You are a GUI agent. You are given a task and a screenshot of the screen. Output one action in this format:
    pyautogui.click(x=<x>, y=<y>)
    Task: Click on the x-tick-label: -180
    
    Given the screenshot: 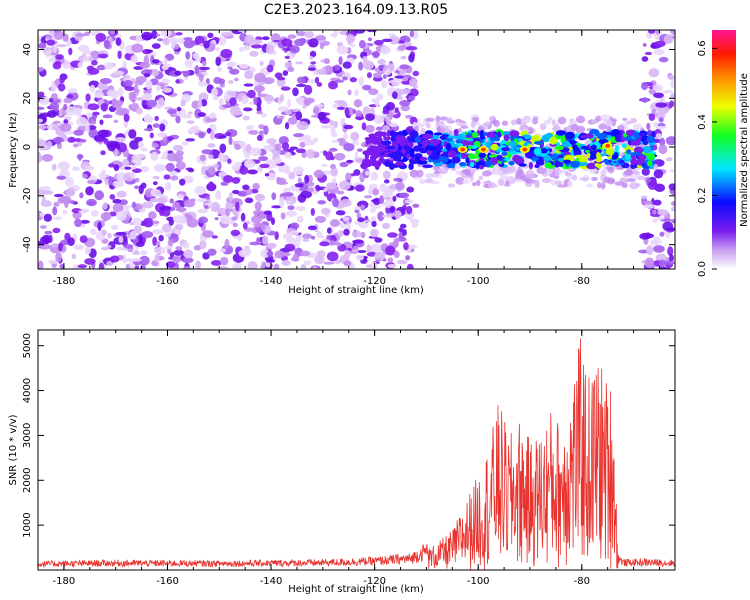 What is the action you would take?
    pyautogui.click(x=64, y=581)
    